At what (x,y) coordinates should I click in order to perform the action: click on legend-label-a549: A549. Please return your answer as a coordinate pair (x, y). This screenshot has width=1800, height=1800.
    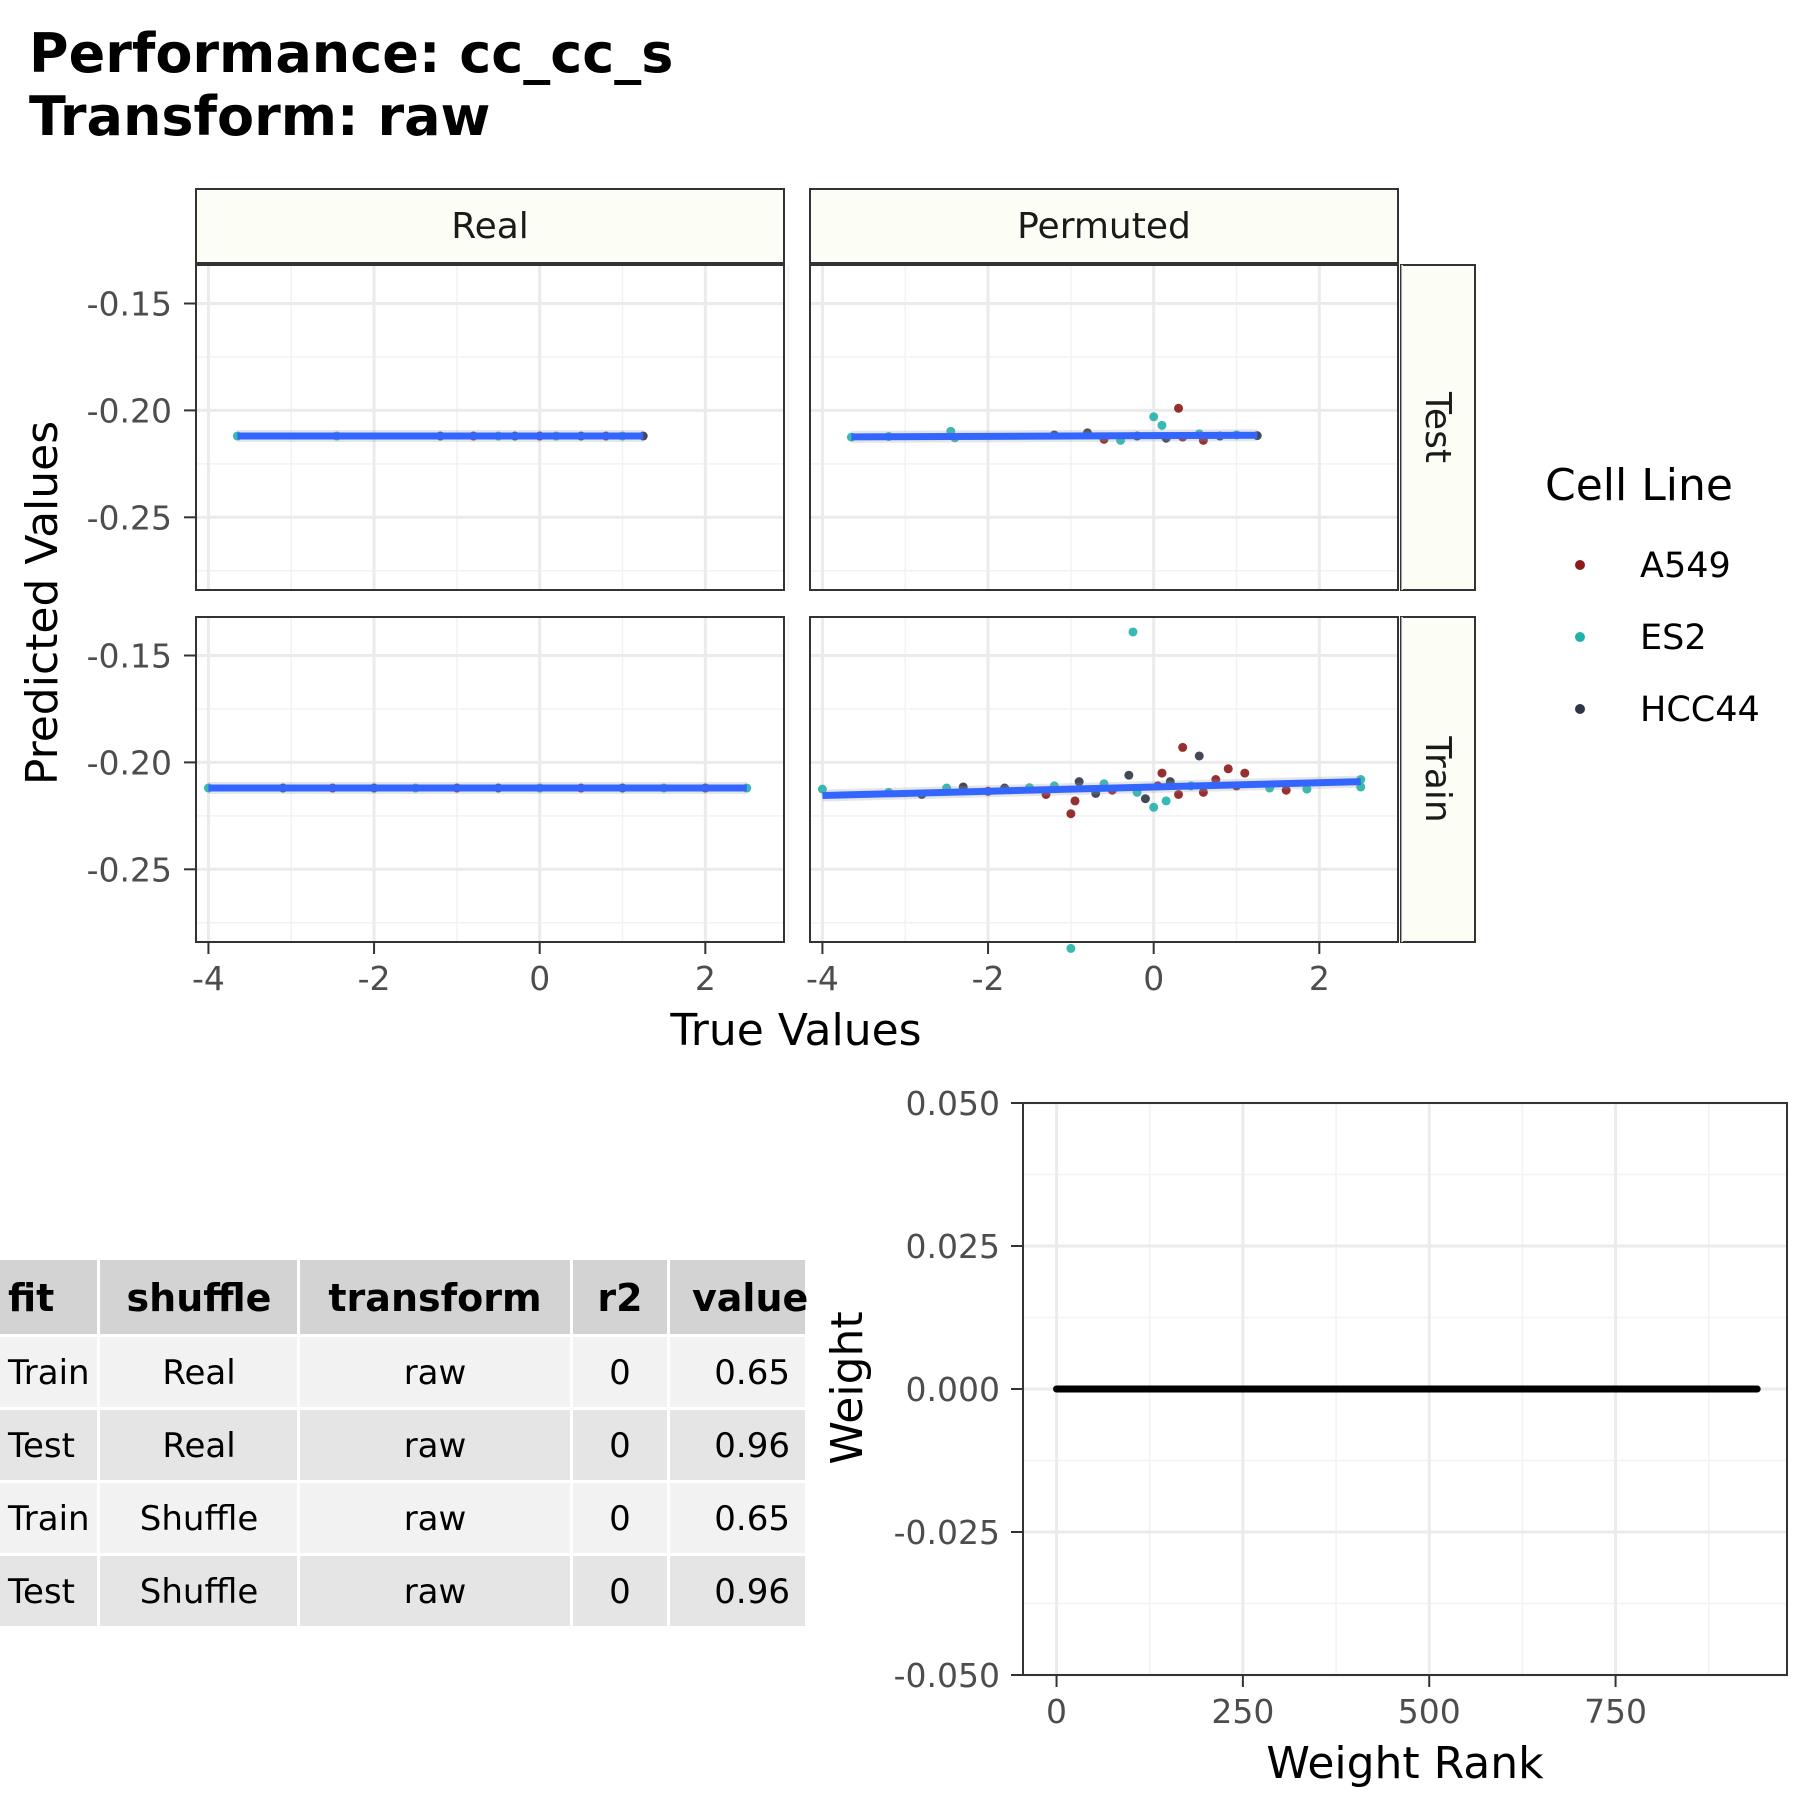
    Looking at the image, I should click on (1685, 566).